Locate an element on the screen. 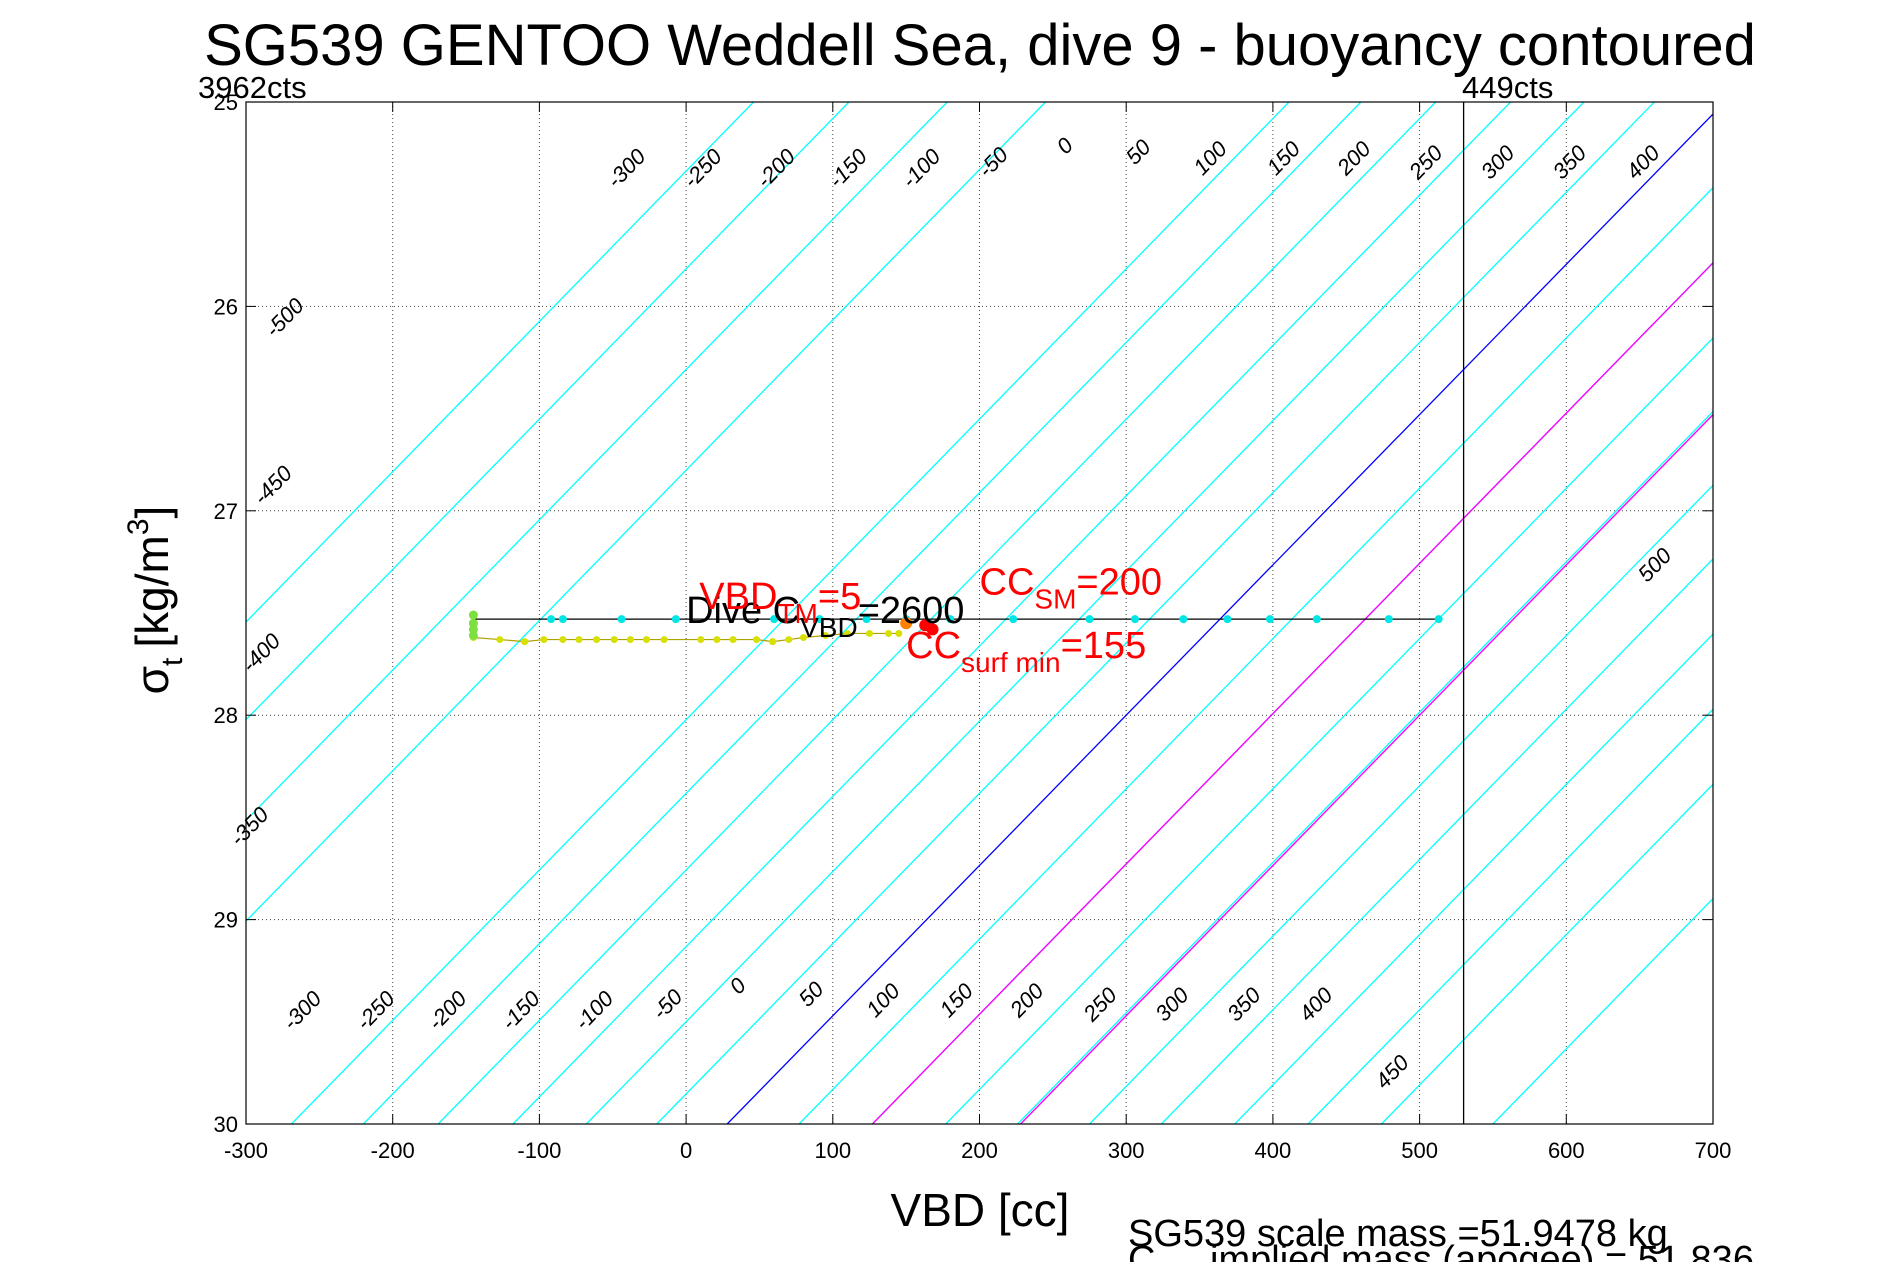 The image size is (1891, 1262). contour-label--500: -500 is located at coordinates (284, 317).